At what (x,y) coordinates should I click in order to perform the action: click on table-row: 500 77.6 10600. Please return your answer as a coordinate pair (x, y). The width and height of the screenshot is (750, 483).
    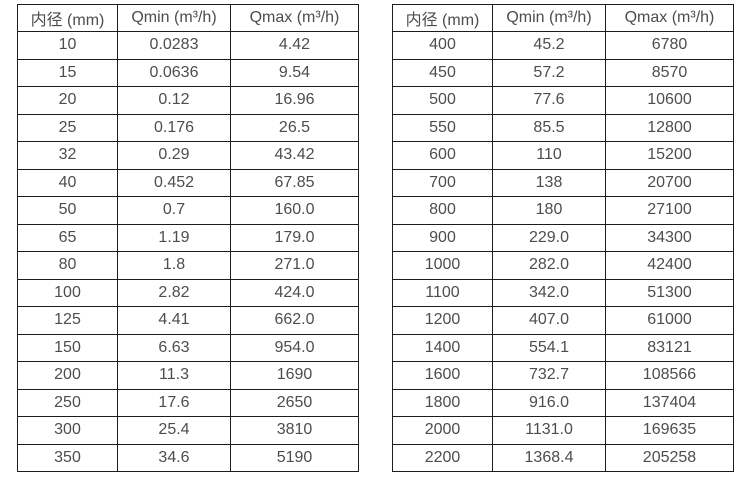
    Looking at the image, I should click on (563, 100).